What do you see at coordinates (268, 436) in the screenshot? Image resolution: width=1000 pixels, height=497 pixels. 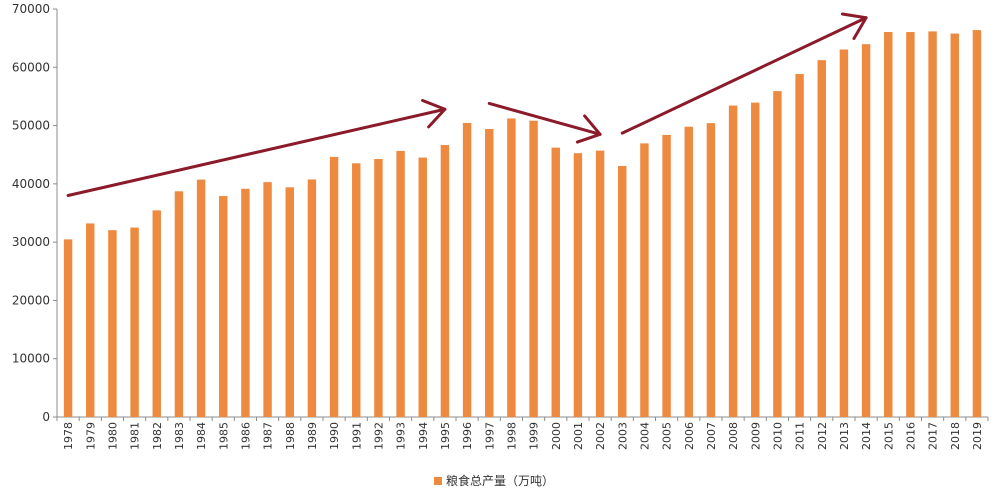 I see `x-tick-label: 1987` at bounding box center [268, 436].